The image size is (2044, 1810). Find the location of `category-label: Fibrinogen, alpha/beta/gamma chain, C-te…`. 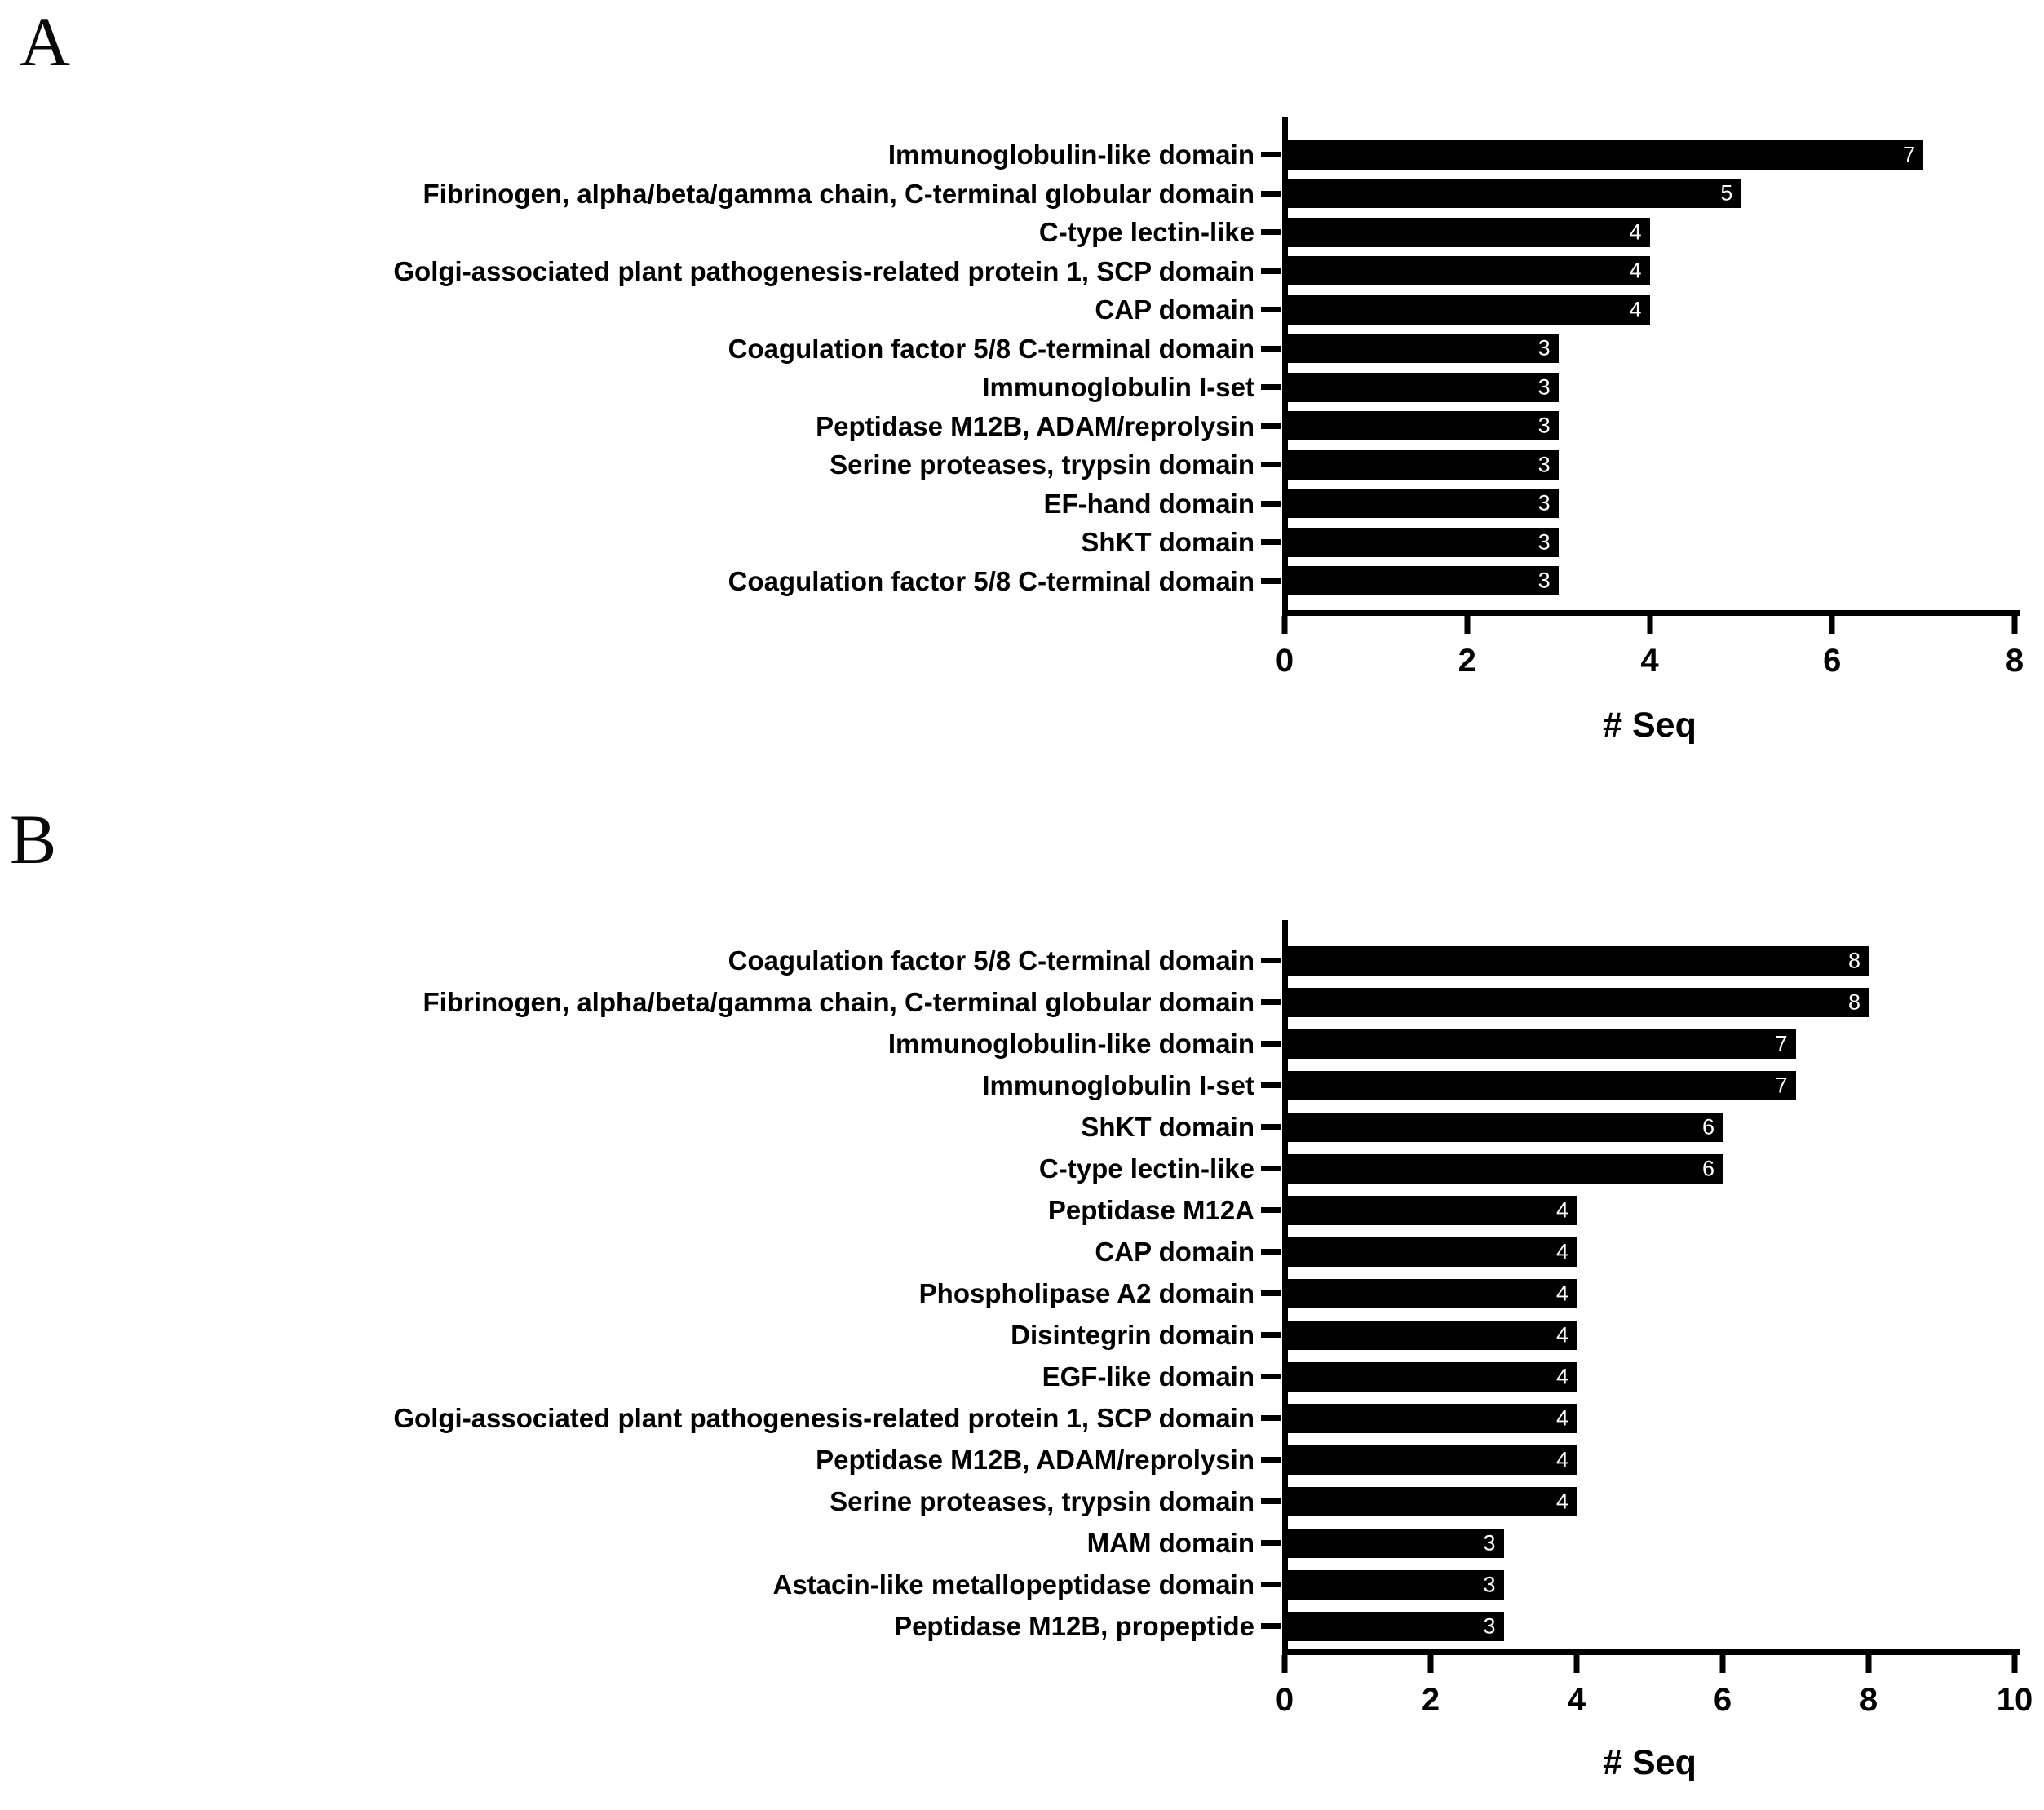

category-label: Fibrinogen, alpha/beta/gamma chain, C-te… is located at coordinates (839, 1002).